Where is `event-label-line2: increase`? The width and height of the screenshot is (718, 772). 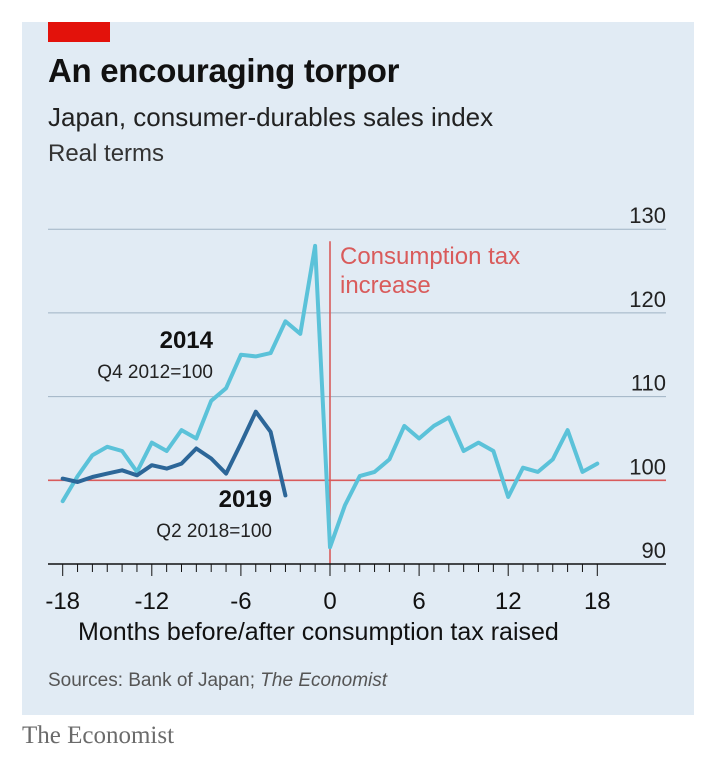 event-label-line2: increase is located at coordinates (385, 285).